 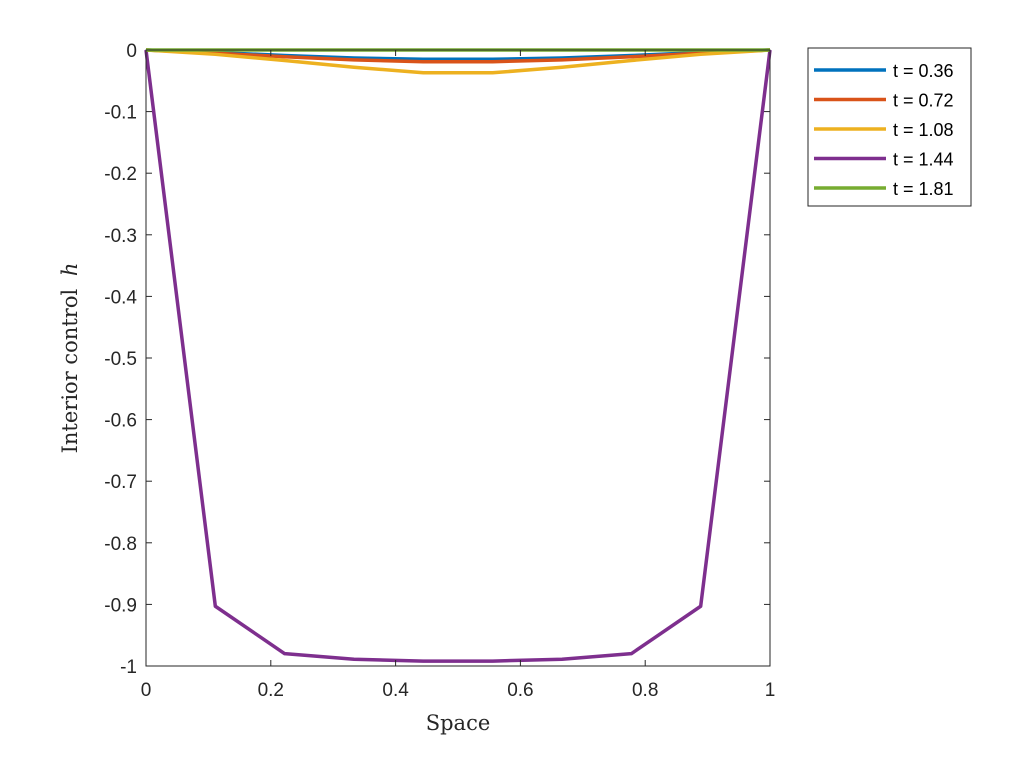 What do you see at coordinates (120, 113) in the screenshot?
I see `y-tick-label: -0.1` at bounding box center [120, 113].